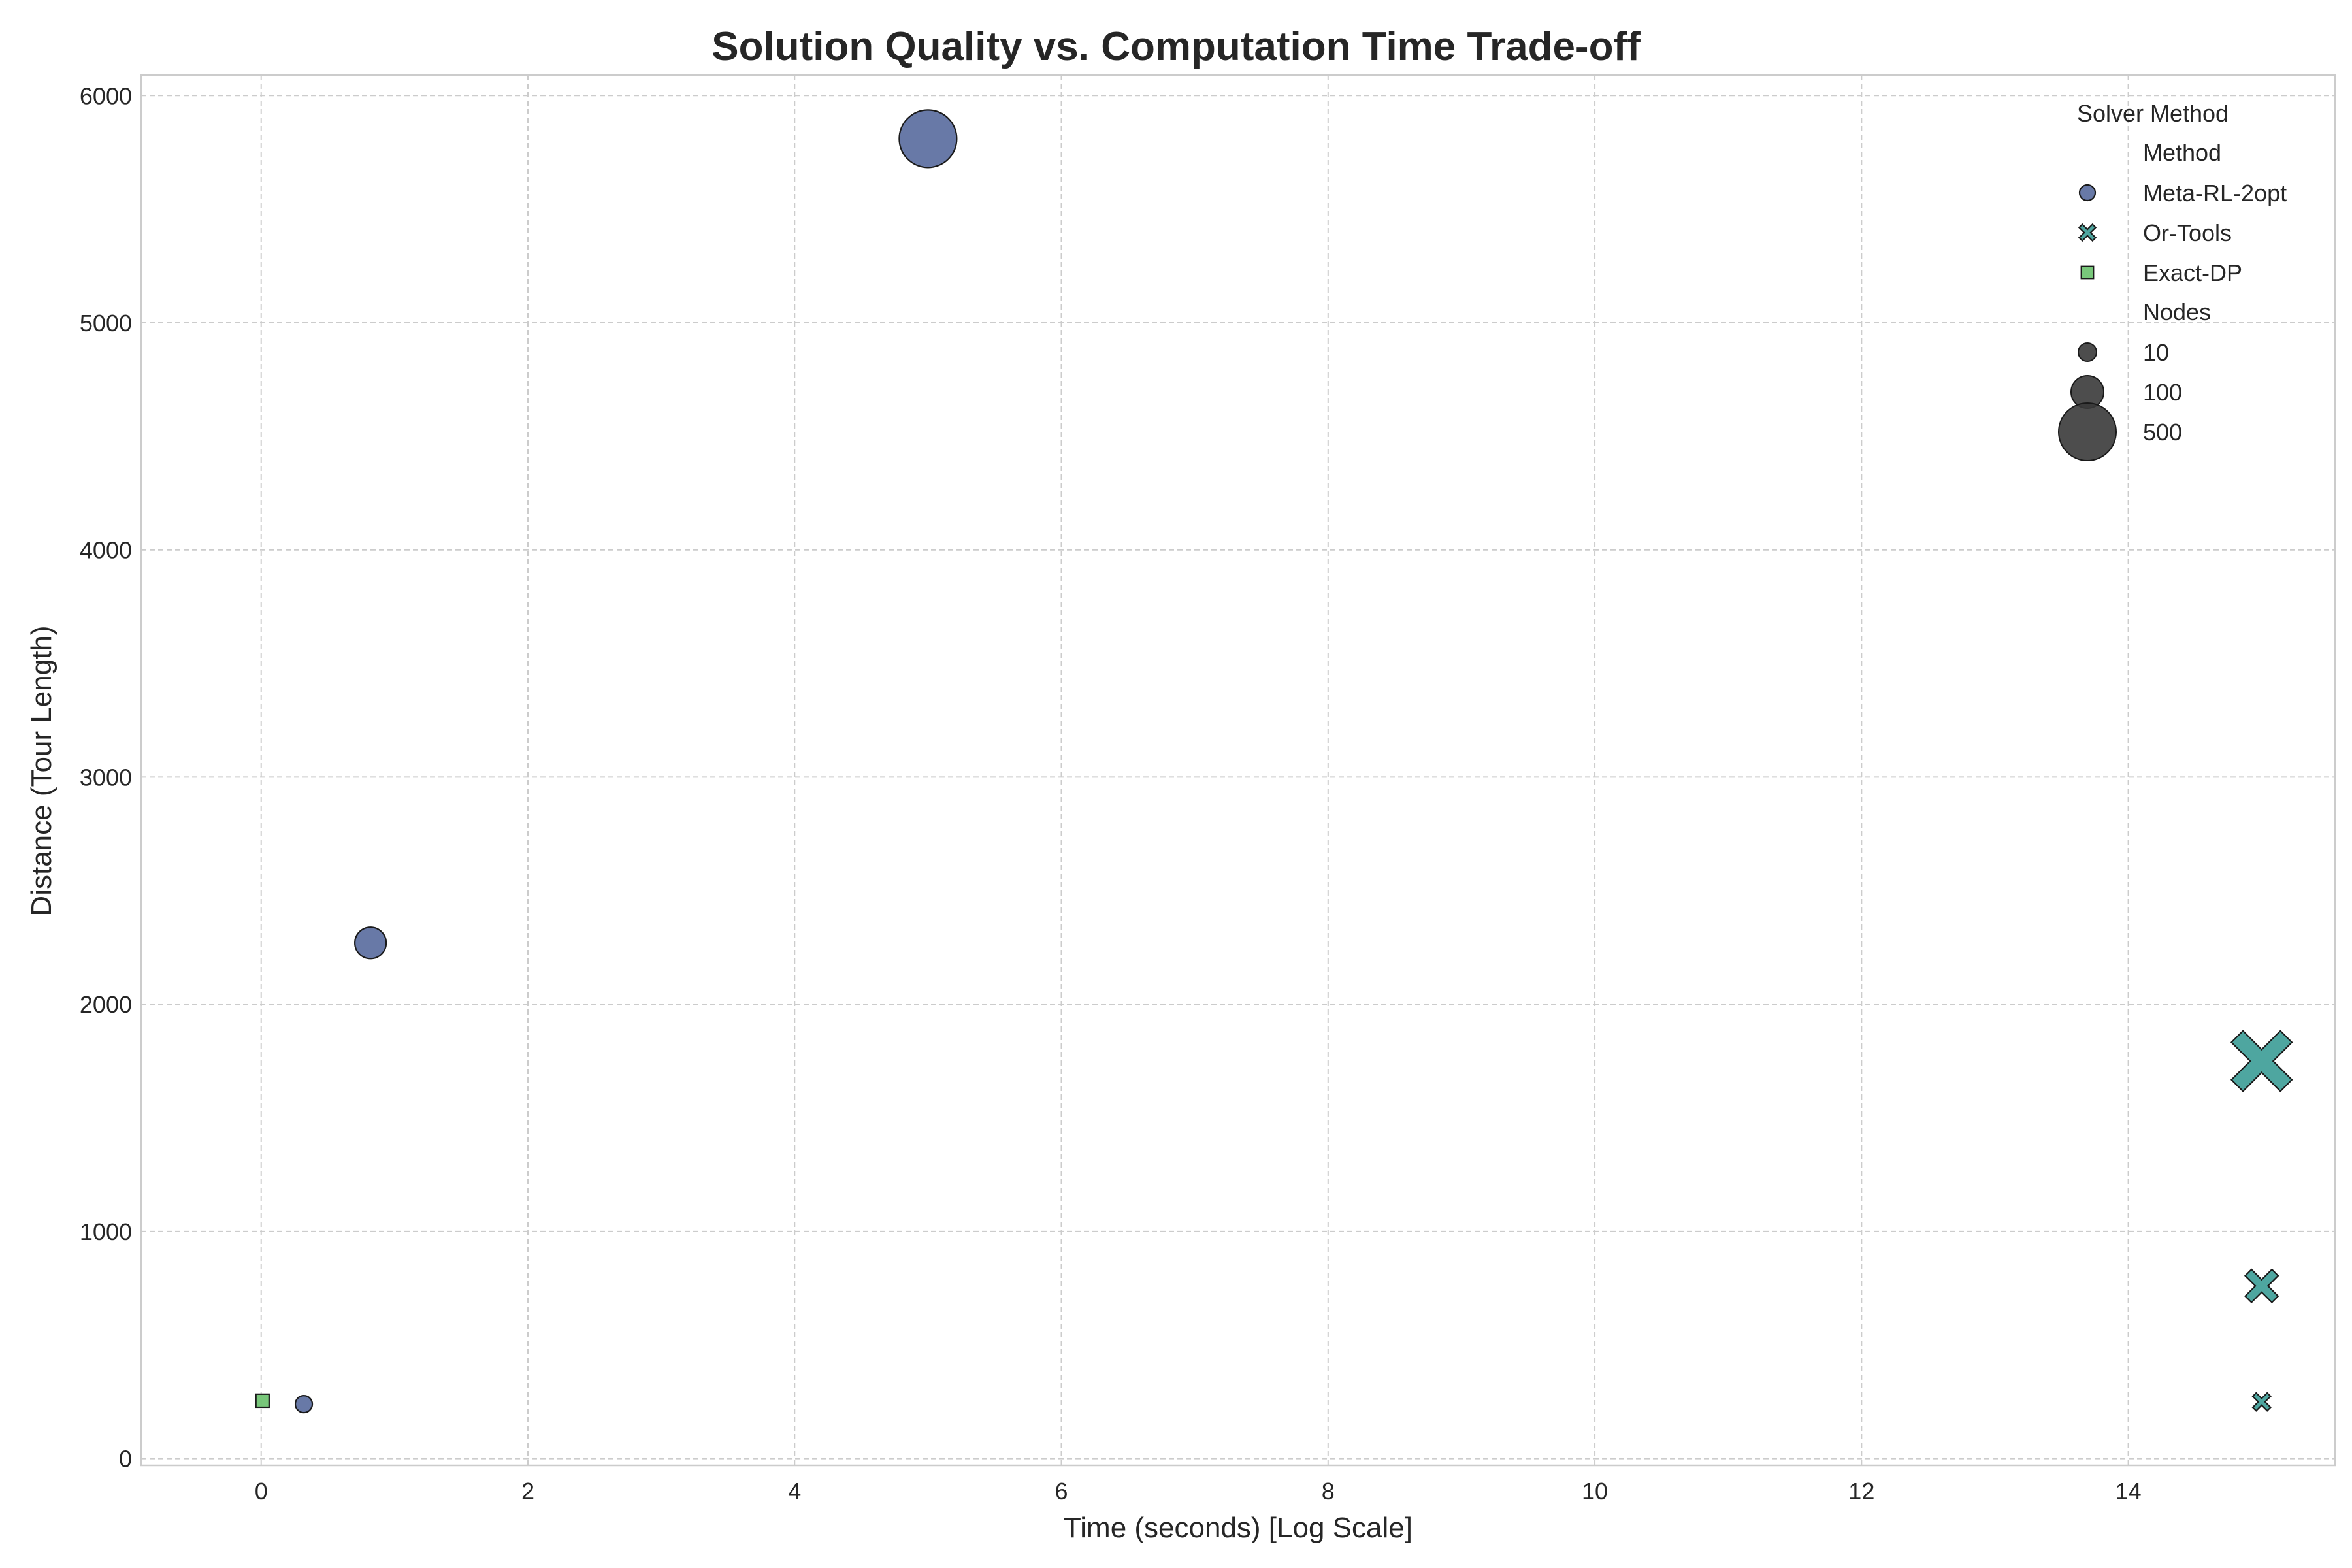  I want to click on y-tick-label: 3000, so click(106, 777).